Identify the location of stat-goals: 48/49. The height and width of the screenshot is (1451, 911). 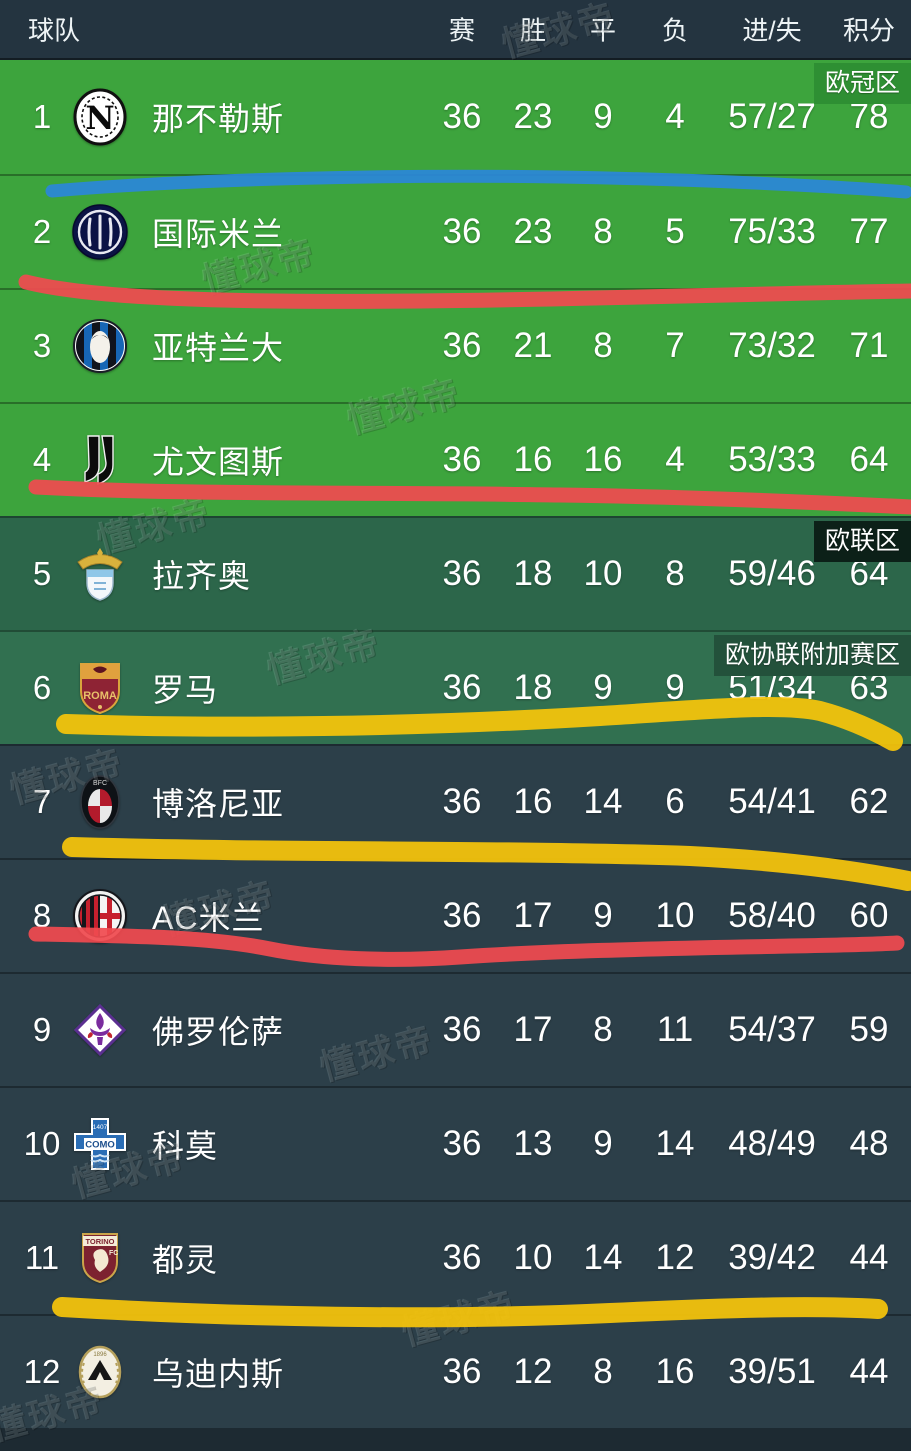
(772, 1143).